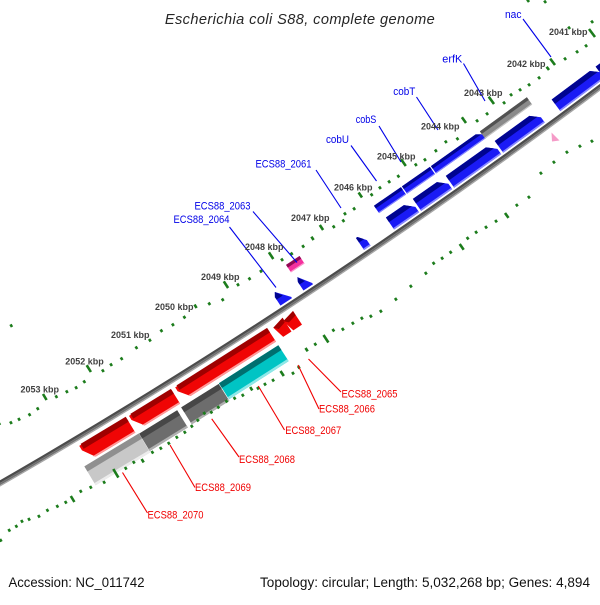  Describe the element at coordinates (40, 390) in the screenshot. I see `svg-text: 2053 kbp` at that location.